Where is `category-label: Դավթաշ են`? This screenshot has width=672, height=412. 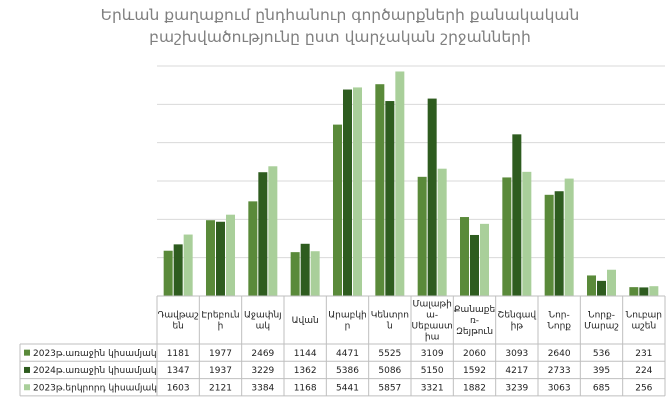
category-label: Դավթաշ են is located at coordinates (178, 321).